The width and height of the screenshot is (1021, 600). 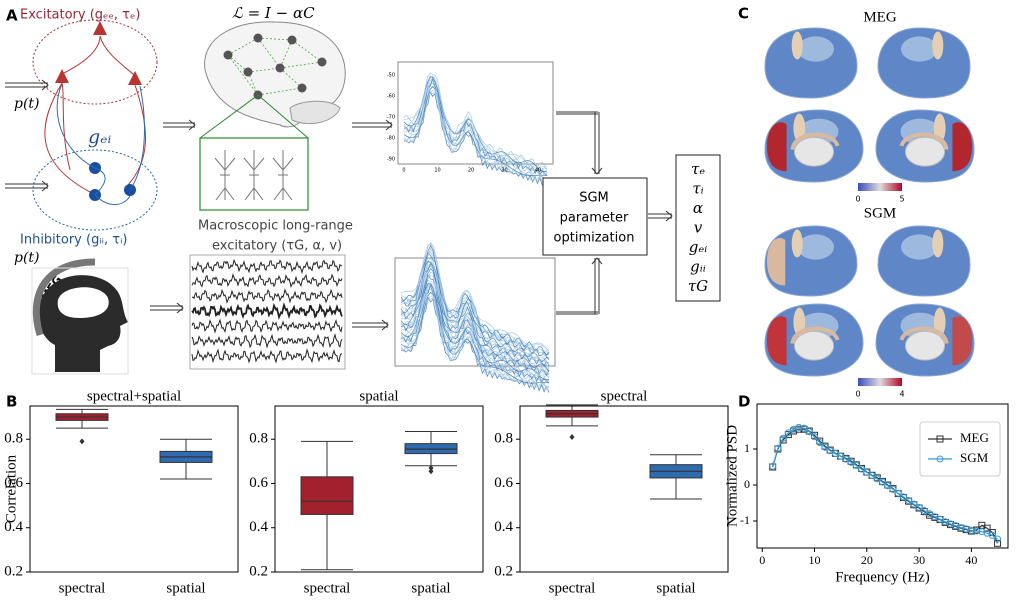 What do you see at coordinates (135, 78) in the screenshot?
I see `pyramidal-neuron` at bounding box center [135, 78].